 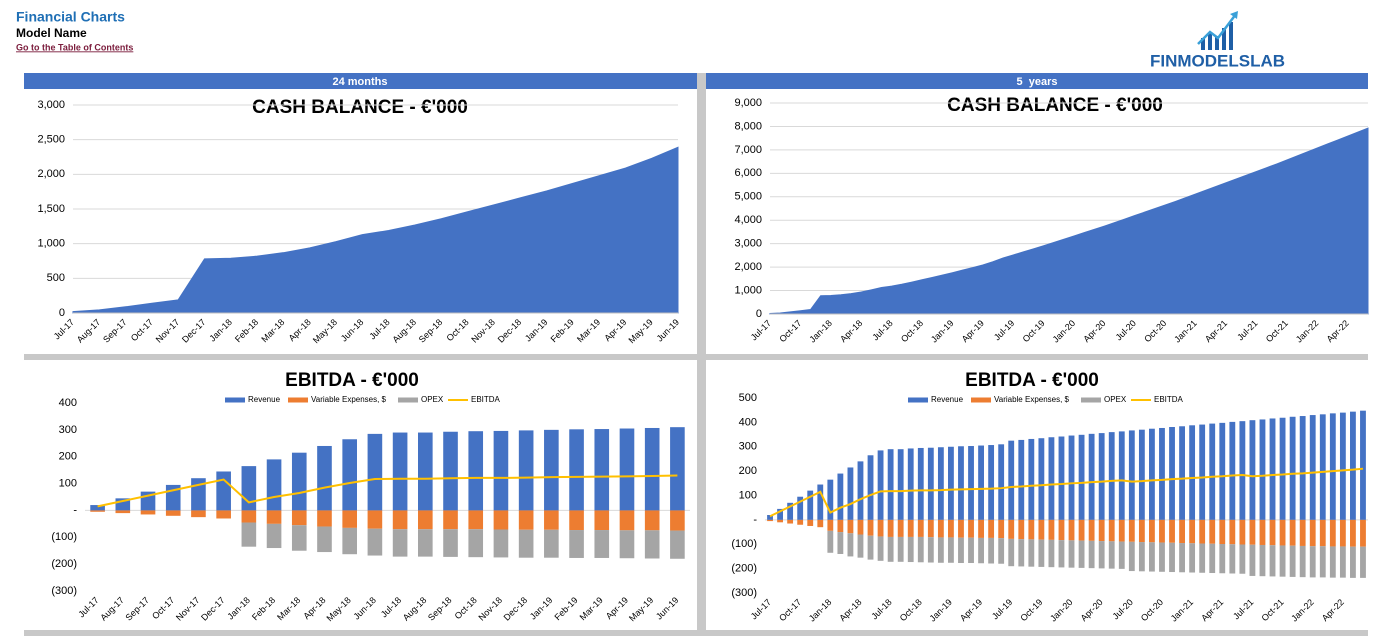 I want to click on separator, so click(x=696, y=357).